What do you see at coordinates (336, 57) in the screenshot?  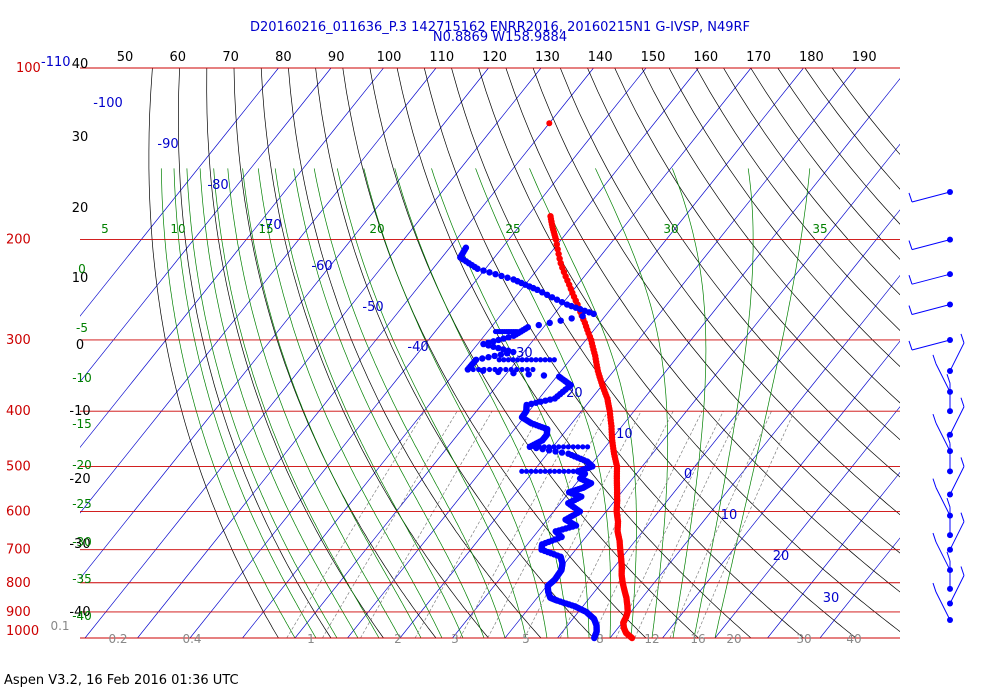 I see `top-axis-tick-label: 90` at bounding box center [336, 57].